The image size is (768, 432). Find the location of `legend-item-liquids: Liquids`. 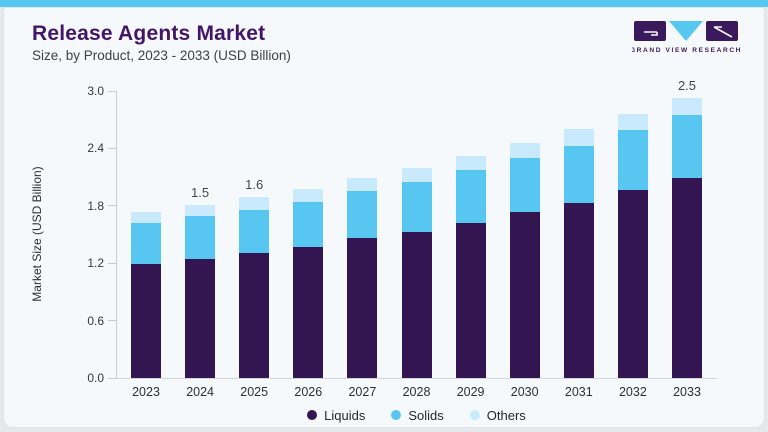

legend-item-liquids: Liquids is located at coordinates (336, 415).